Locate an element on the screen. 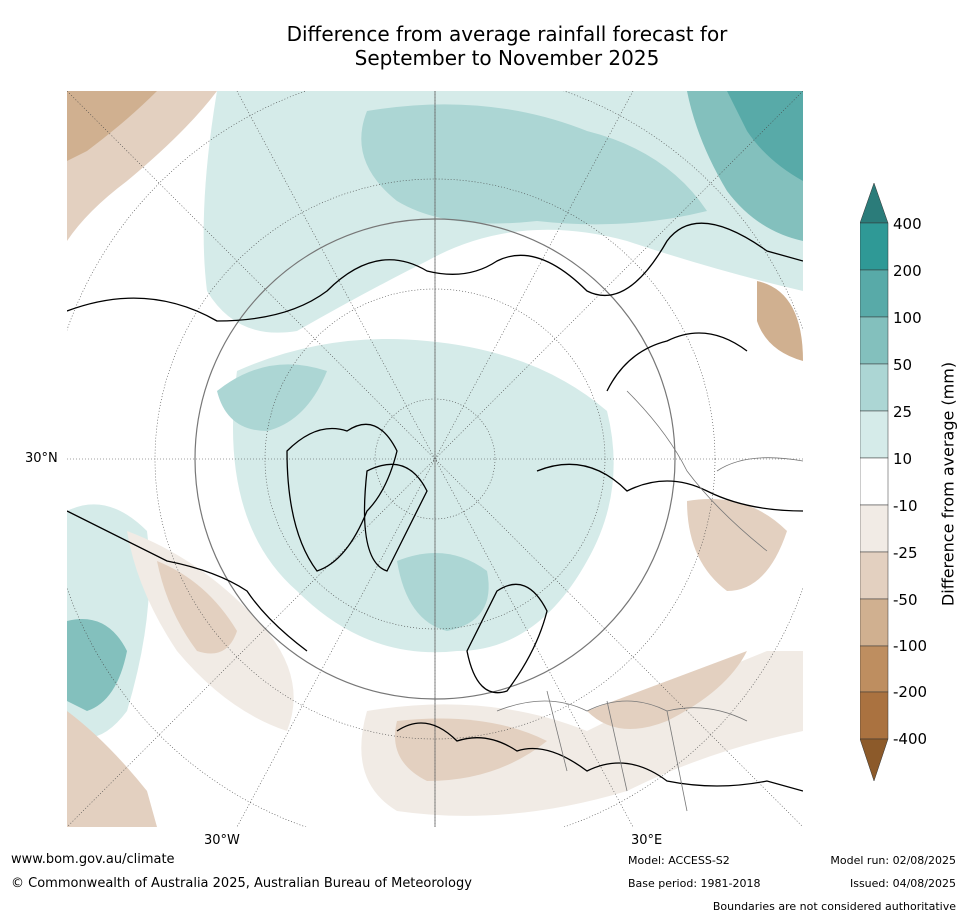 This screenshot has width=965, height=919. colorbar-tick: 25 is located at coordinates (903, 412).